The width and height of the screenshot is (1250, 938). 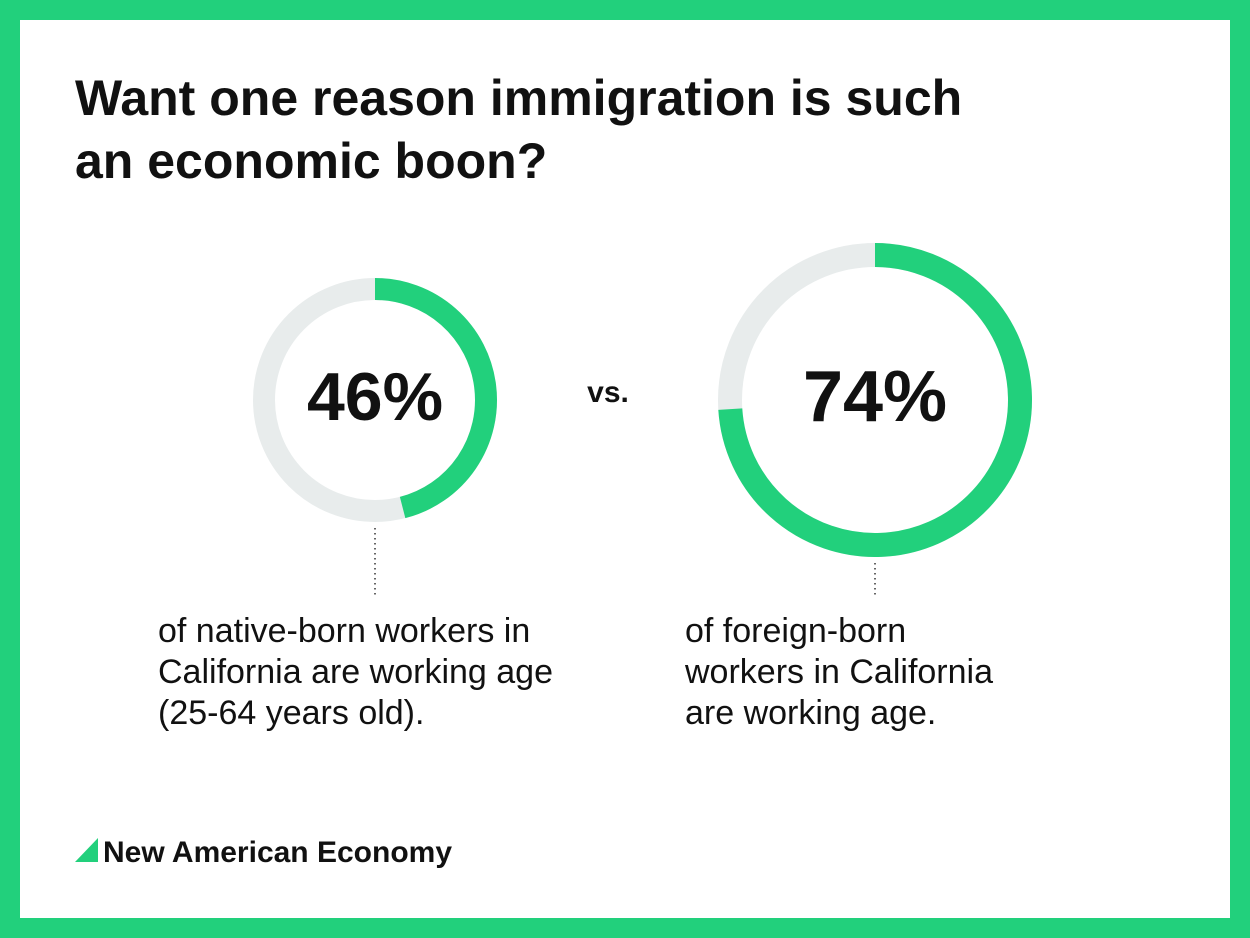 I want to click on brand-icon, so click(x=86, y=850).